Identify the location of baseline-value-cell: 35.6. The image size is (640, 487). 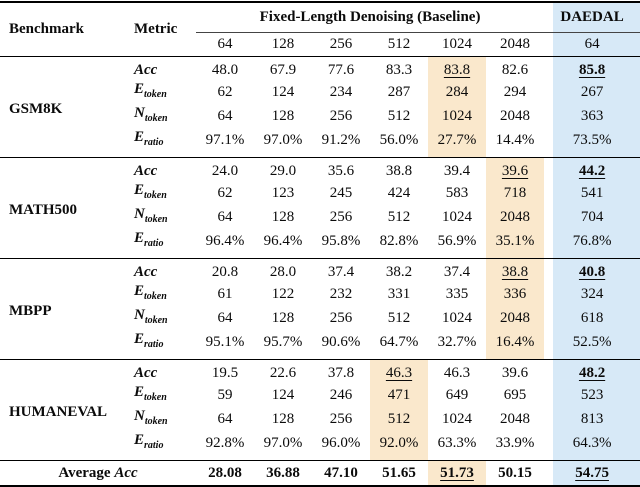
(341, 169).